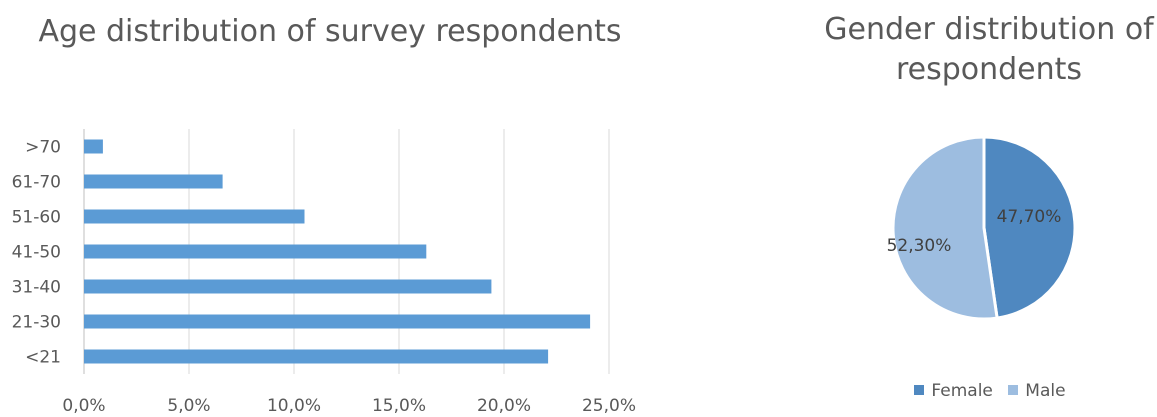  Describe the element at coordinates (1013, 390) in the screenshot. I see `legend-swatch-male` at that location.